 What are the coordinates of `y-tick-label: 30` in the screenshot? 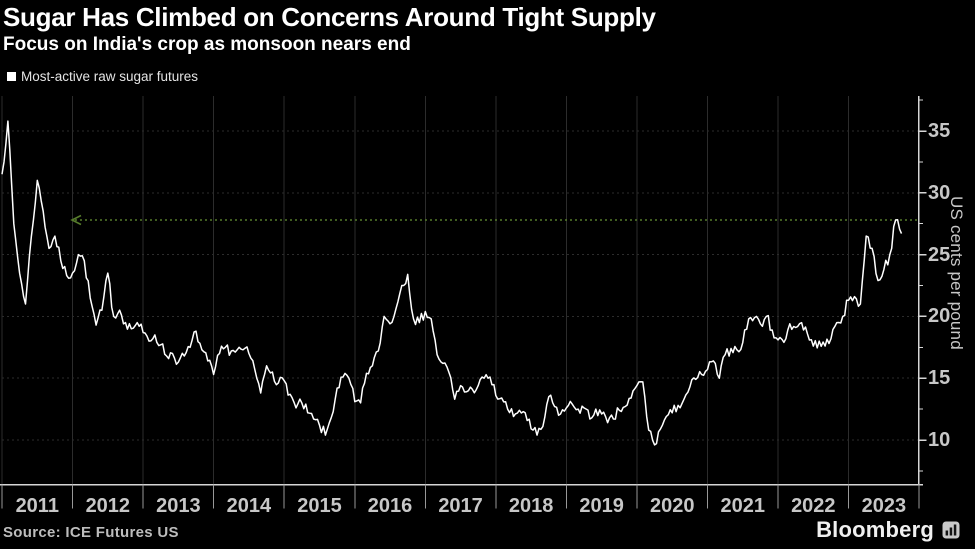 It's located at (939, 192).